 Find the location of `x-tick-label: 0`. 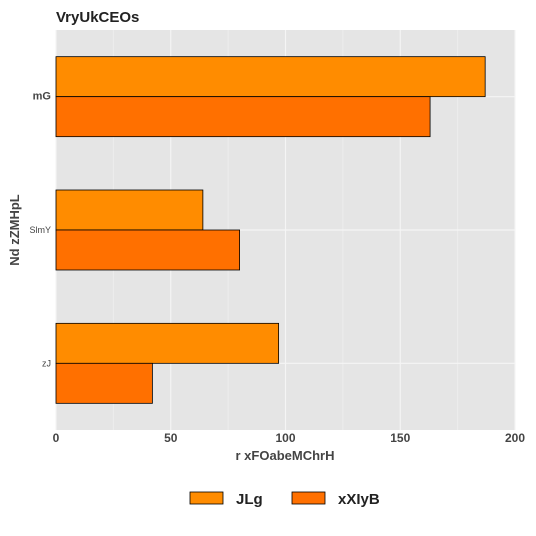

x-tick-label: 0 is located at coordinates (56, 438).